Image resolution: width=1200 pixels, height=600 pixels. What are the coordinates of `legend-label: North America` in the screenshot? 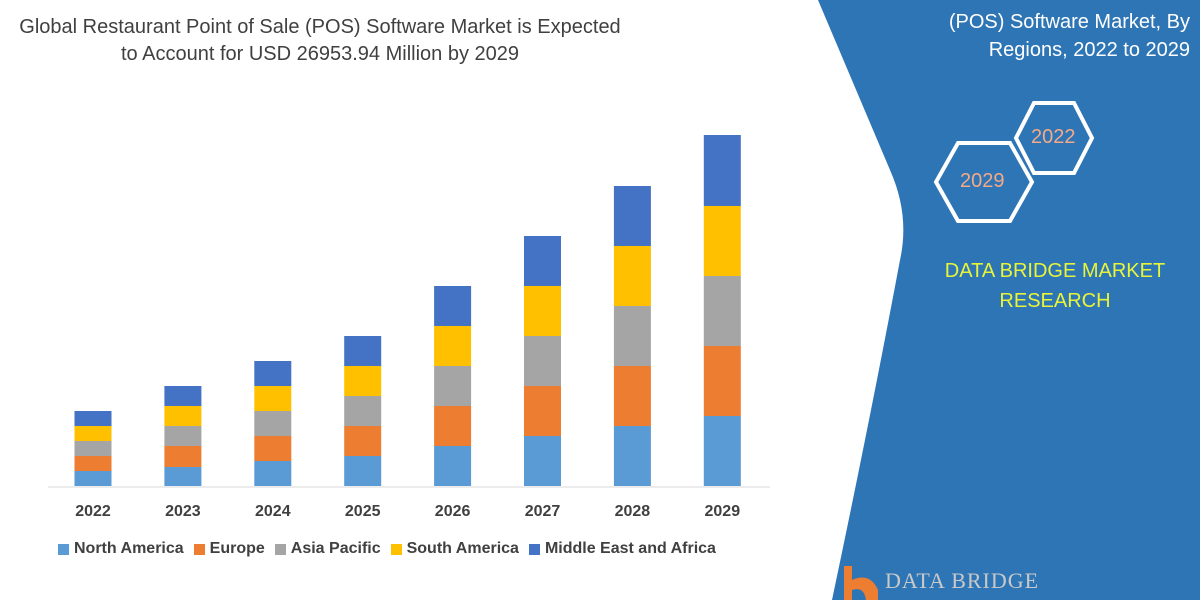 It's located at (129, 548).